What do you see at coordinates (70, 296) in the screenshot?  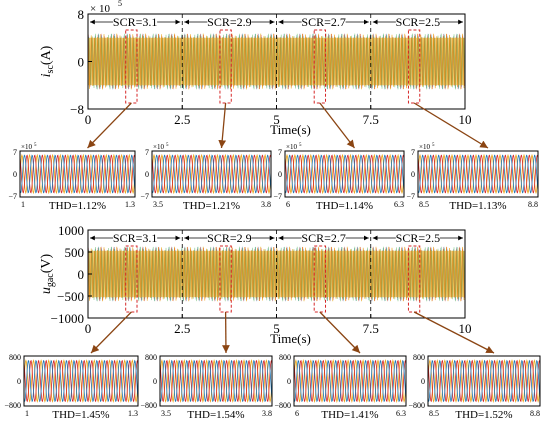 I see `y-tick-label: −500` at bounding box center [70, 296].